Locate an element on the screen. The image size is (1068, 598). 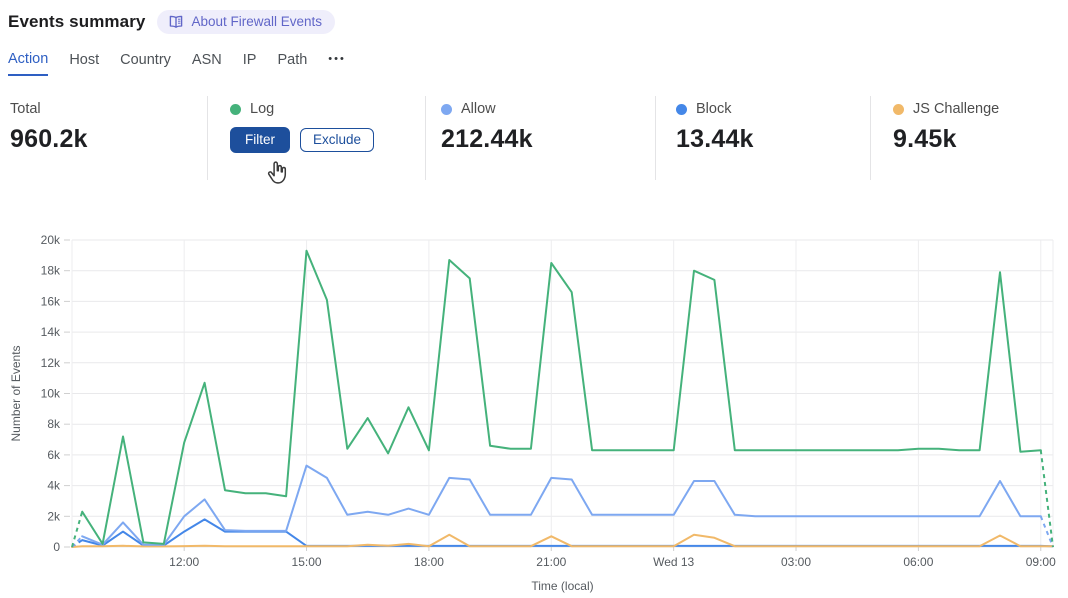
y-tick-label: 12k is located at coordinates (51, 363).